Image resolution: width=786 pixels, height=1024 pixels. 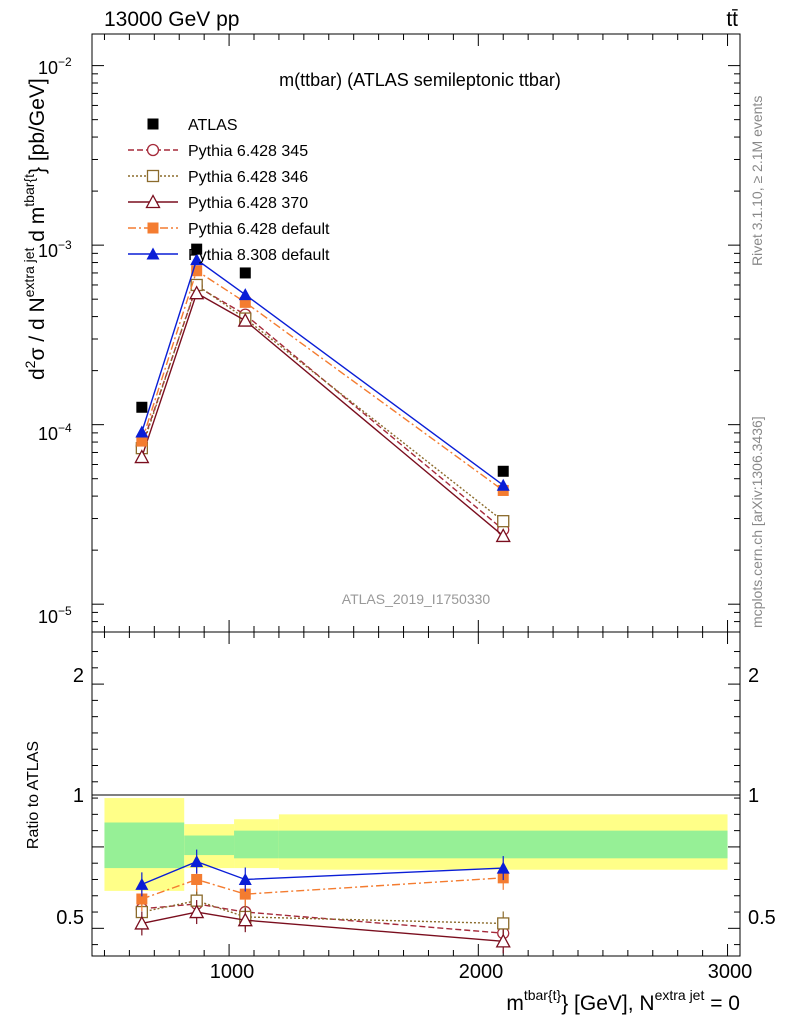 I want to click on x-tick-2000: 2000, so click(x=481, y=972).